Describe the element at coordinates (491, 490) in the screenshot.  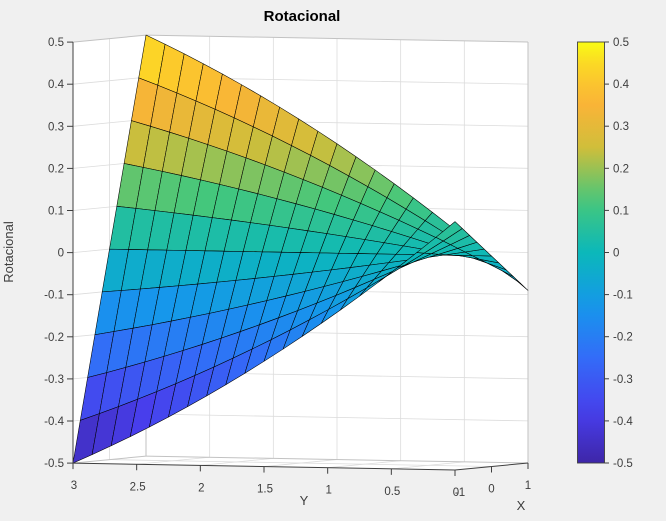
I see `x-tick-label: 0` at that location.